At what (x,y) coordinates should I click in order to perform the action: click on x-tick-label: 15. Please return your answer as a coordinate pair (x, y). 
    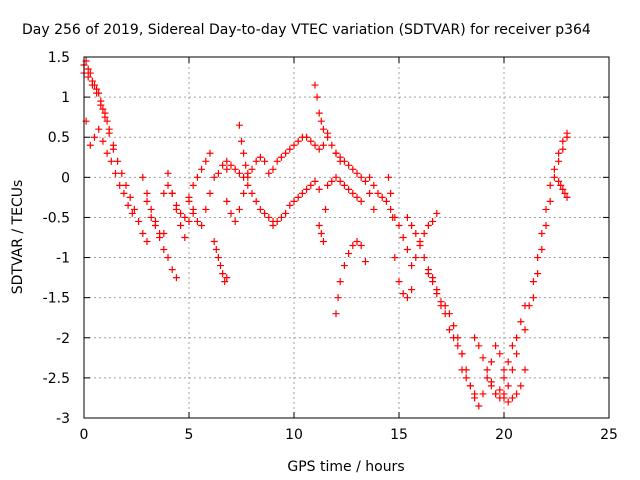
    Looking at the image, I should click on (399, 435).